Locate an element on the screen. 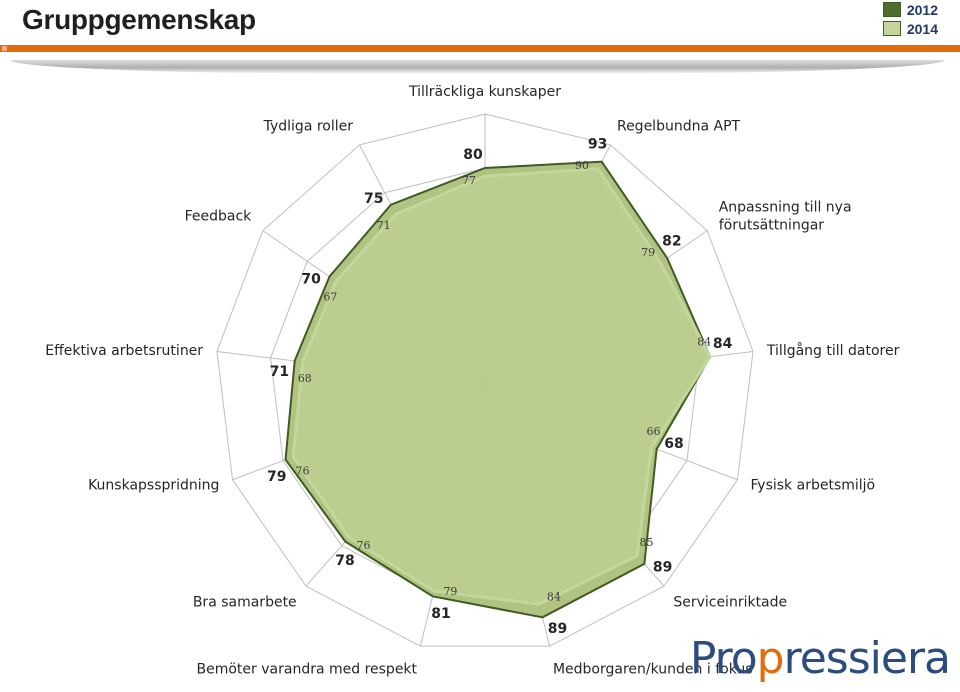 This screenshot has width=960, height=692. legend-swatch-2014 is located at coordinates (891, 28).